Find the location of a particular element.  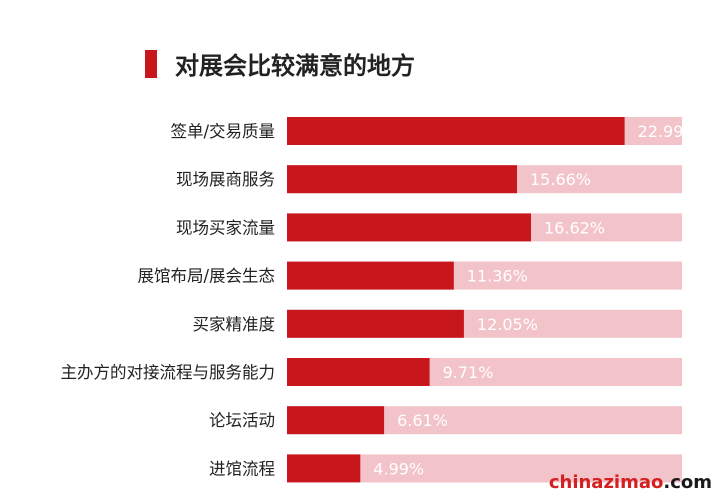

category-label: 主办方的对接流程与服务能力 is located at coordinates (168, 372).